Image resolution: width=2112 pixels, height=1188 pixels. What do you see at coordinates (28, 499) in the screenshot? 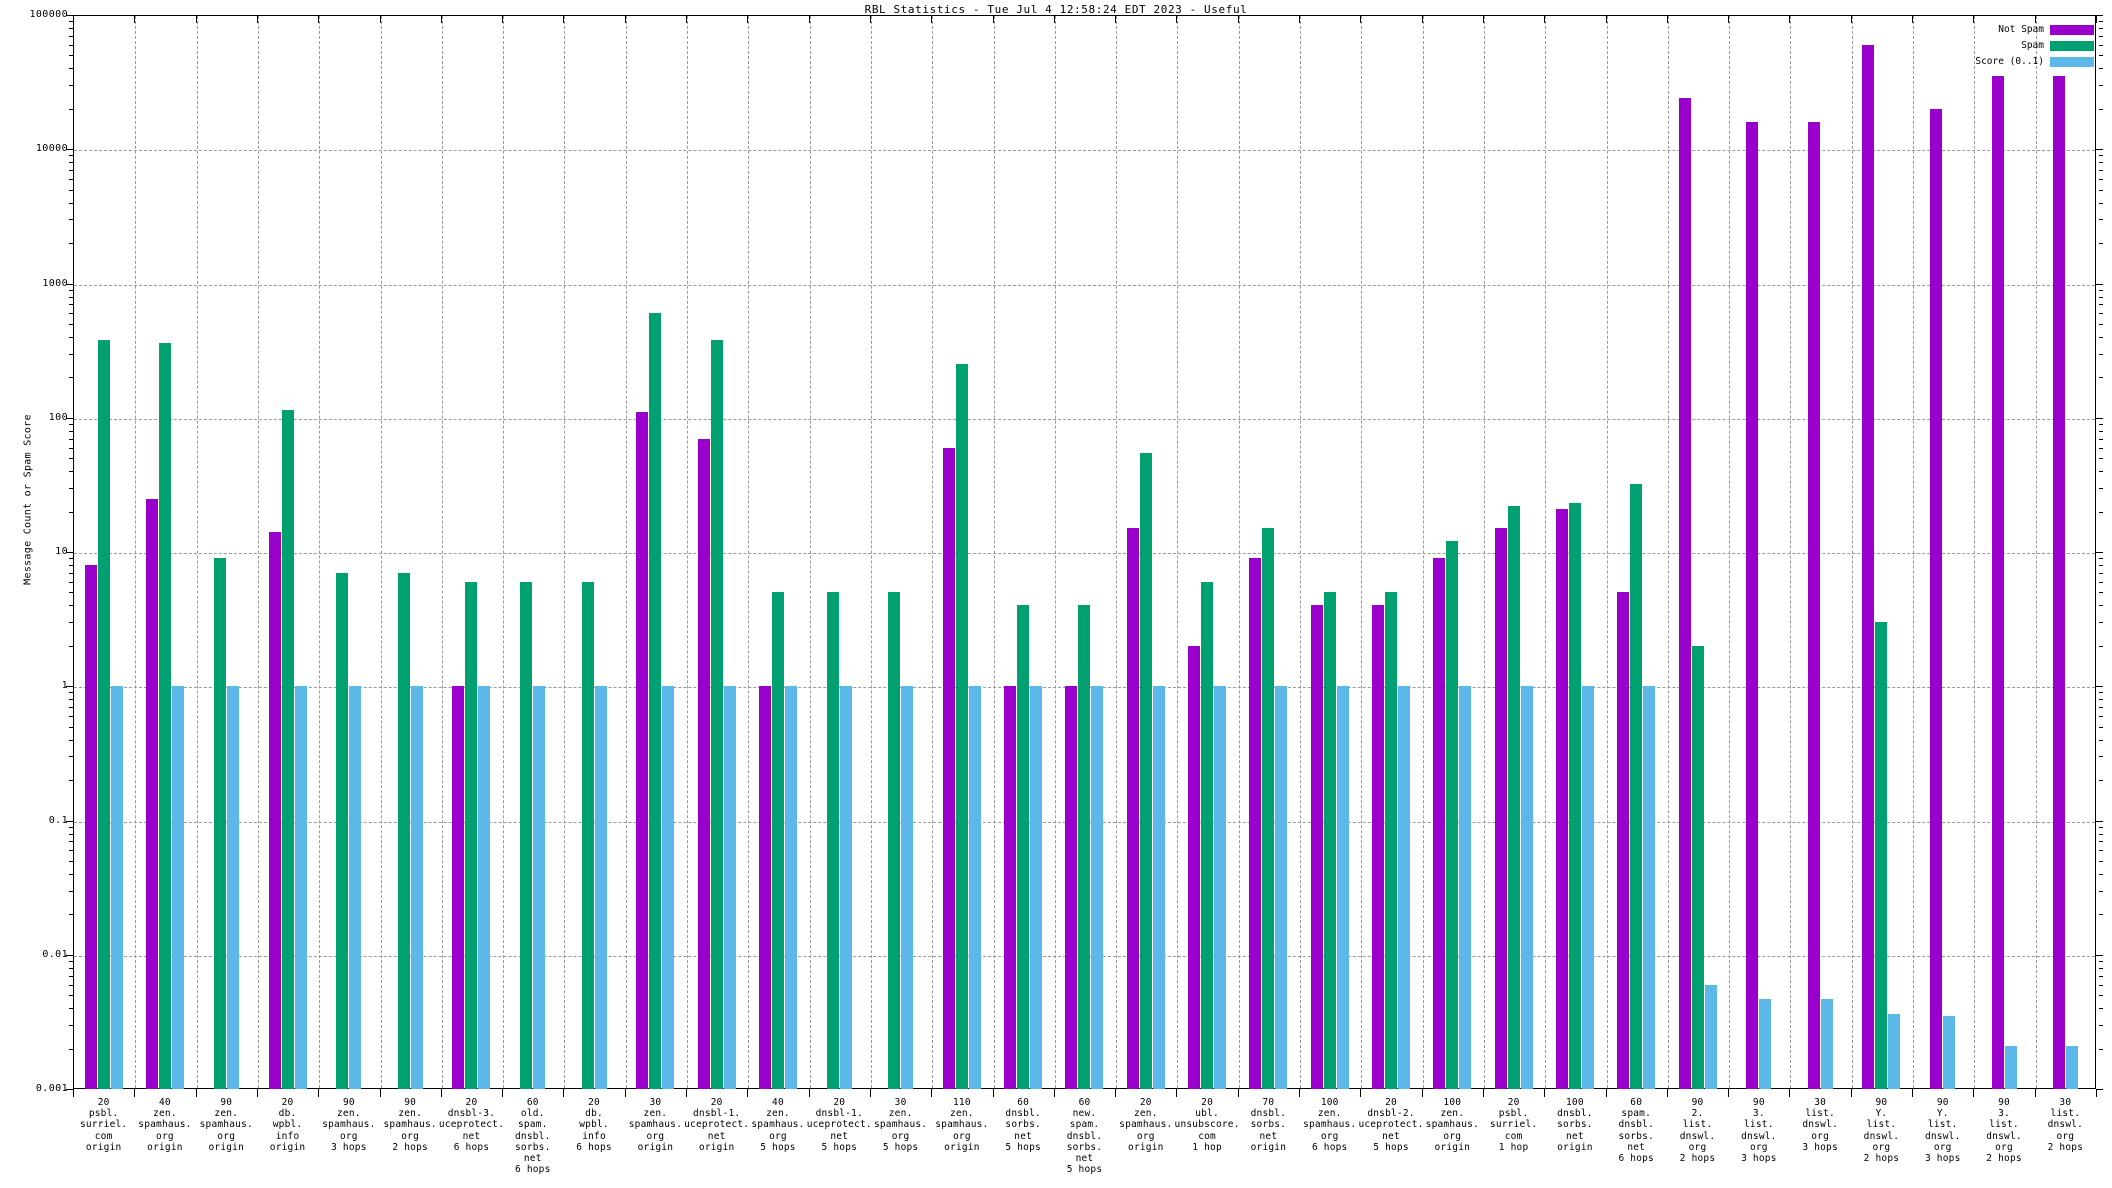
I see `y-axis-label: Message Count or Spam Score` at bounding box center [28, 499].